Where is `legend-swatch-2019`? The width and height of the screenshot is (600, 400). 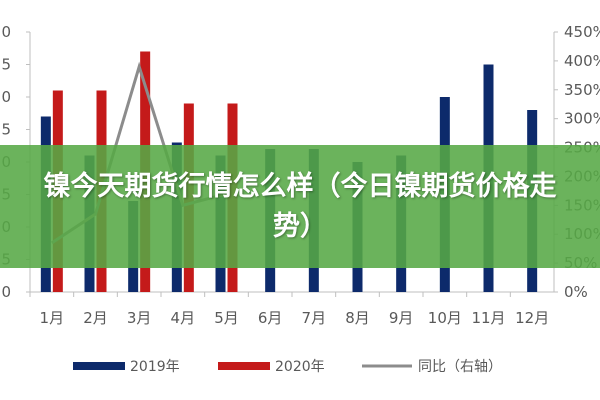
legend-swatch-2019 is located at coordinates (99, 366).